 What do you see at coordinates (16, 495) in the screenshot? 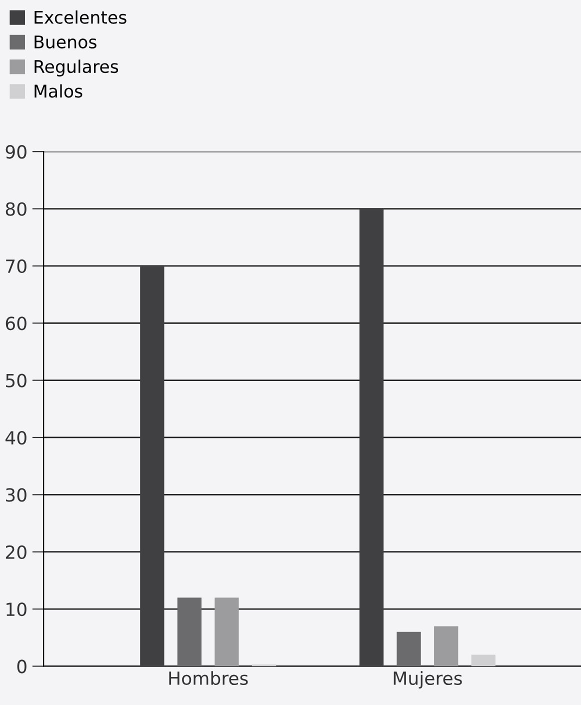
I see `y-tick-label: 30` at bounding box center [16, 495].